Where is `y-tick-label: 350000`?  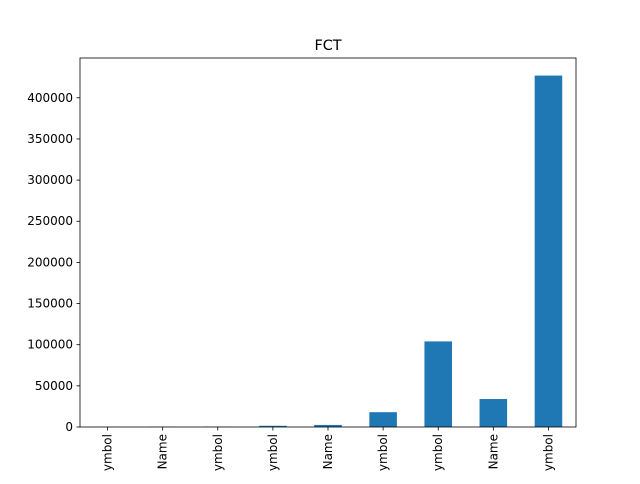
y-tick-label: 350000 is located at coordinates (50, 139).